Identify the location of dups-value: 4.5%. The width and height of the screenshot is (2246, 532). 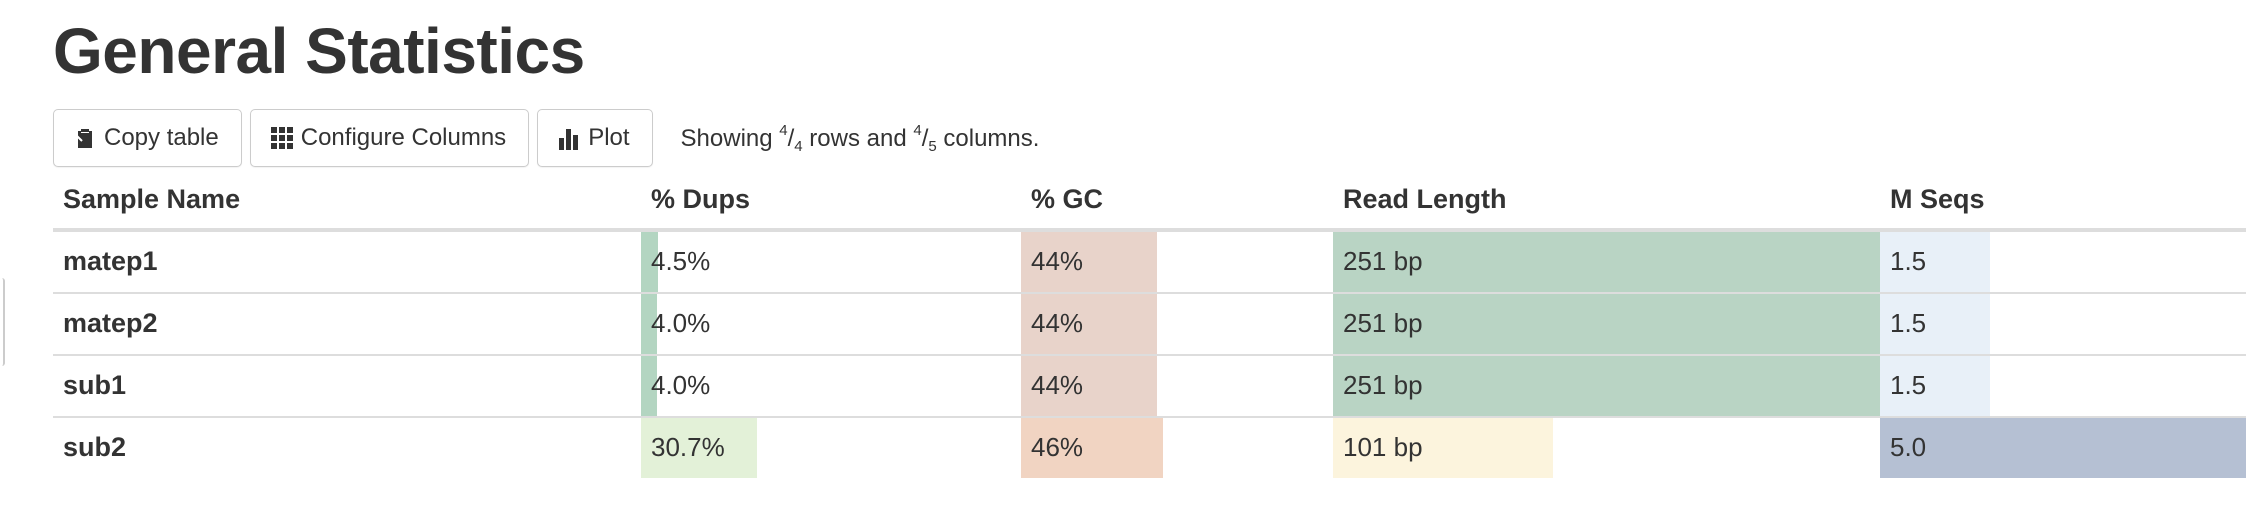
(681, 261).